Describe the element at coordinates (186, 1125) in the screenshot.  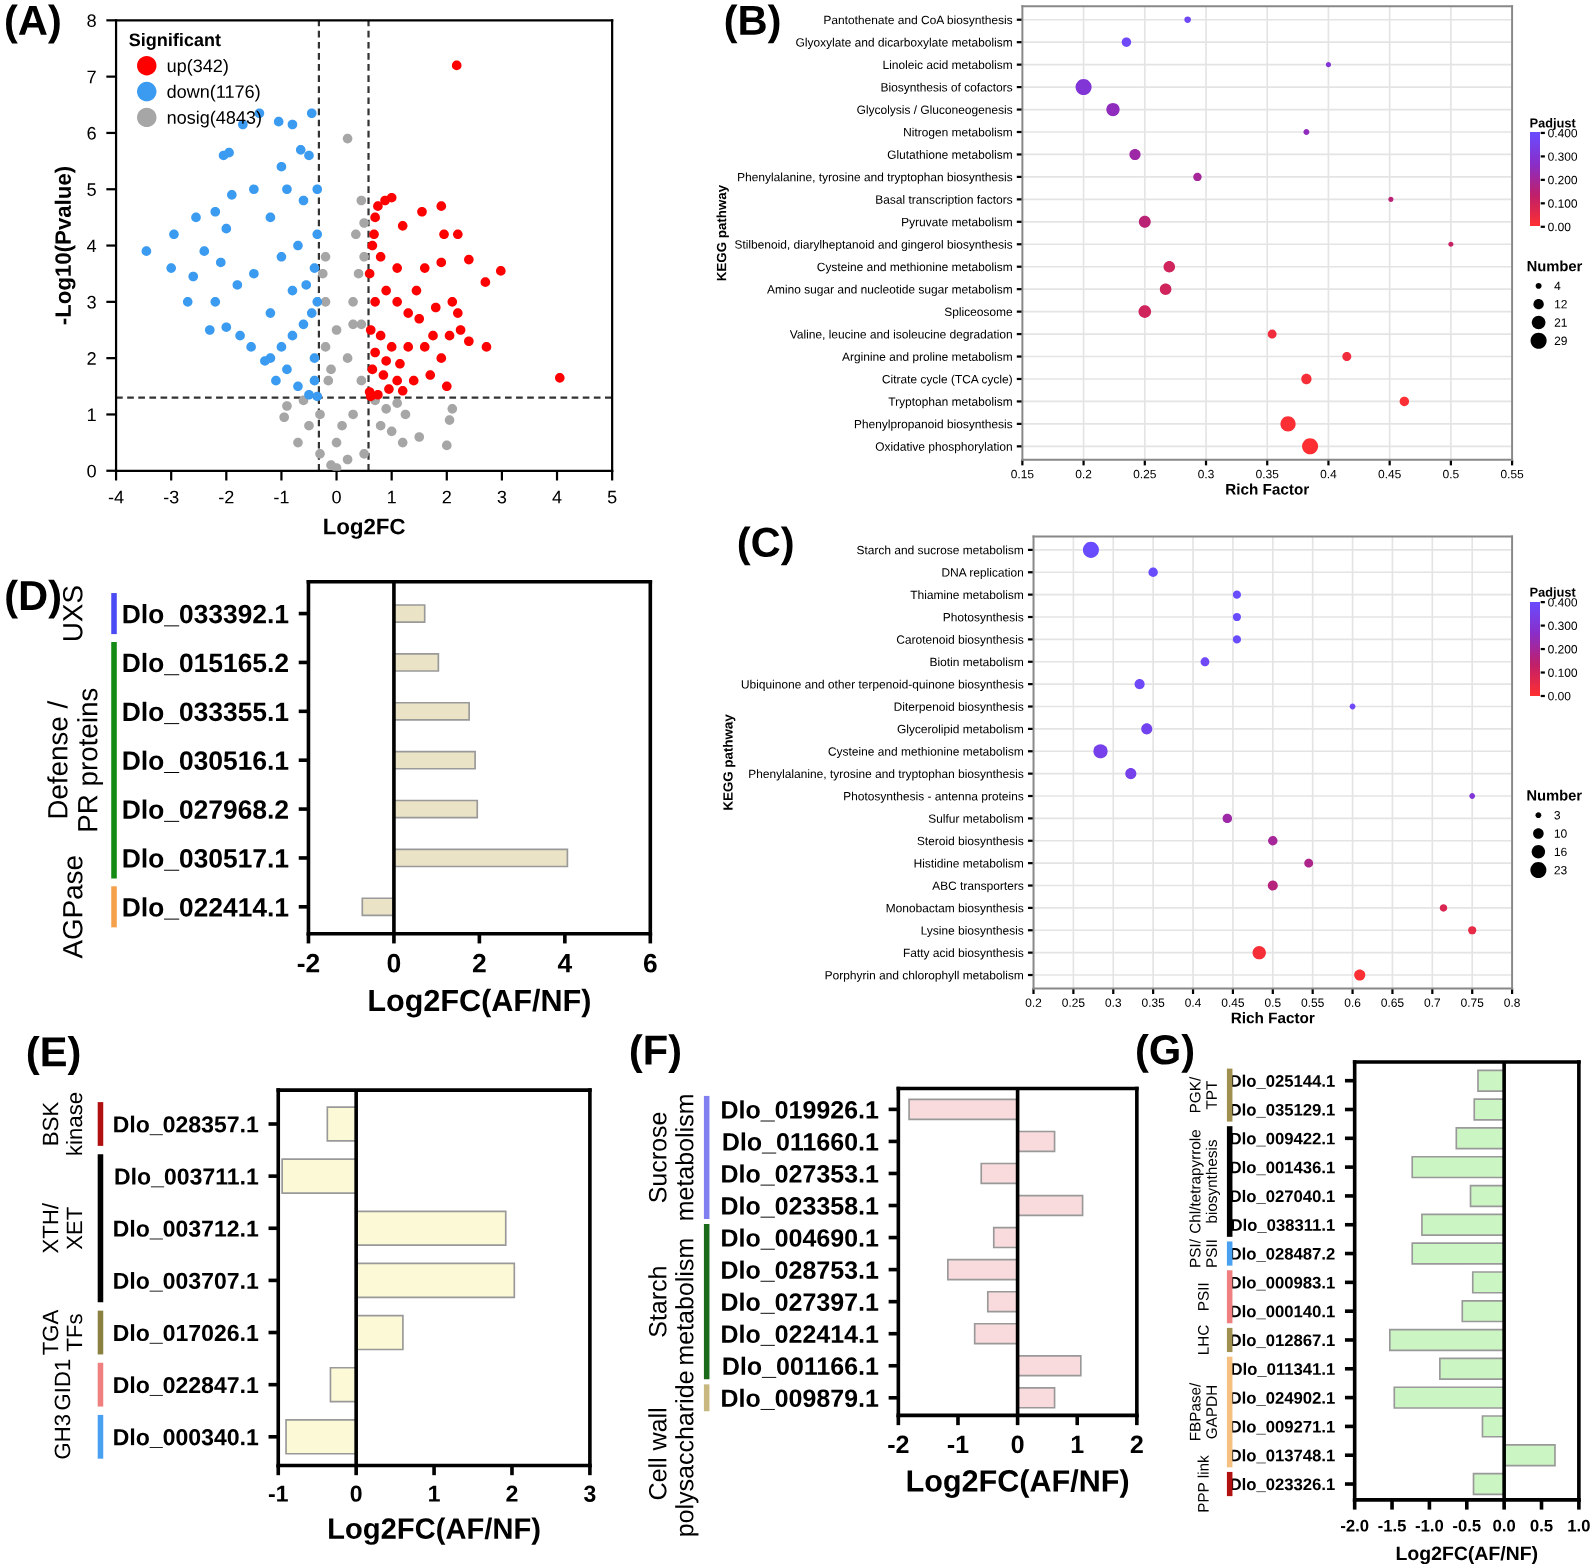
I see `y-tick-label: Dlo_028357.1` at that location.